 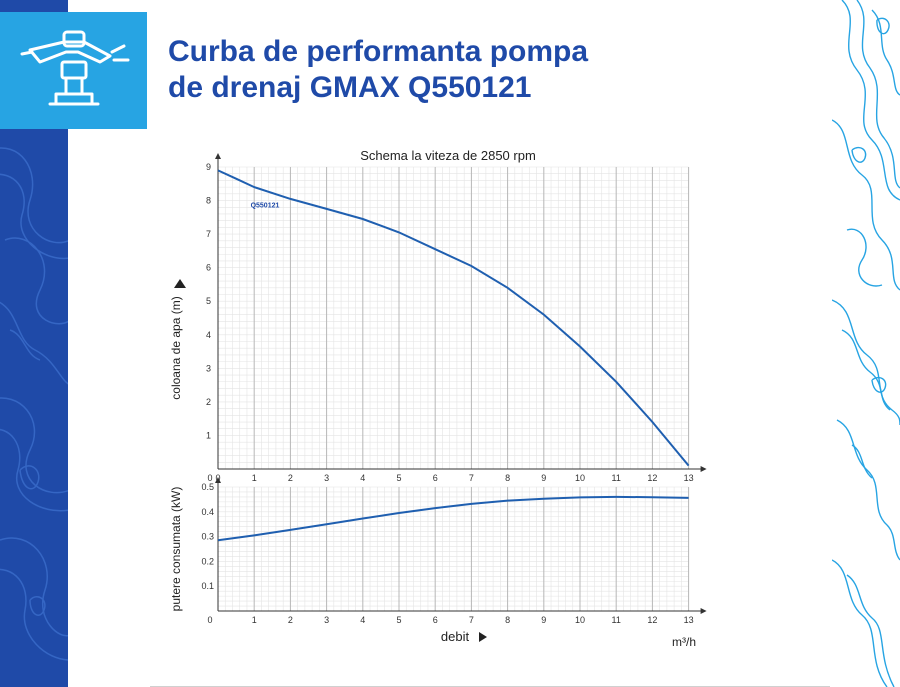 What do you see at coordinates (207, 561) in the screenshot?
I see `y-tick-label: 0.2` at bounding box center [207, 561].